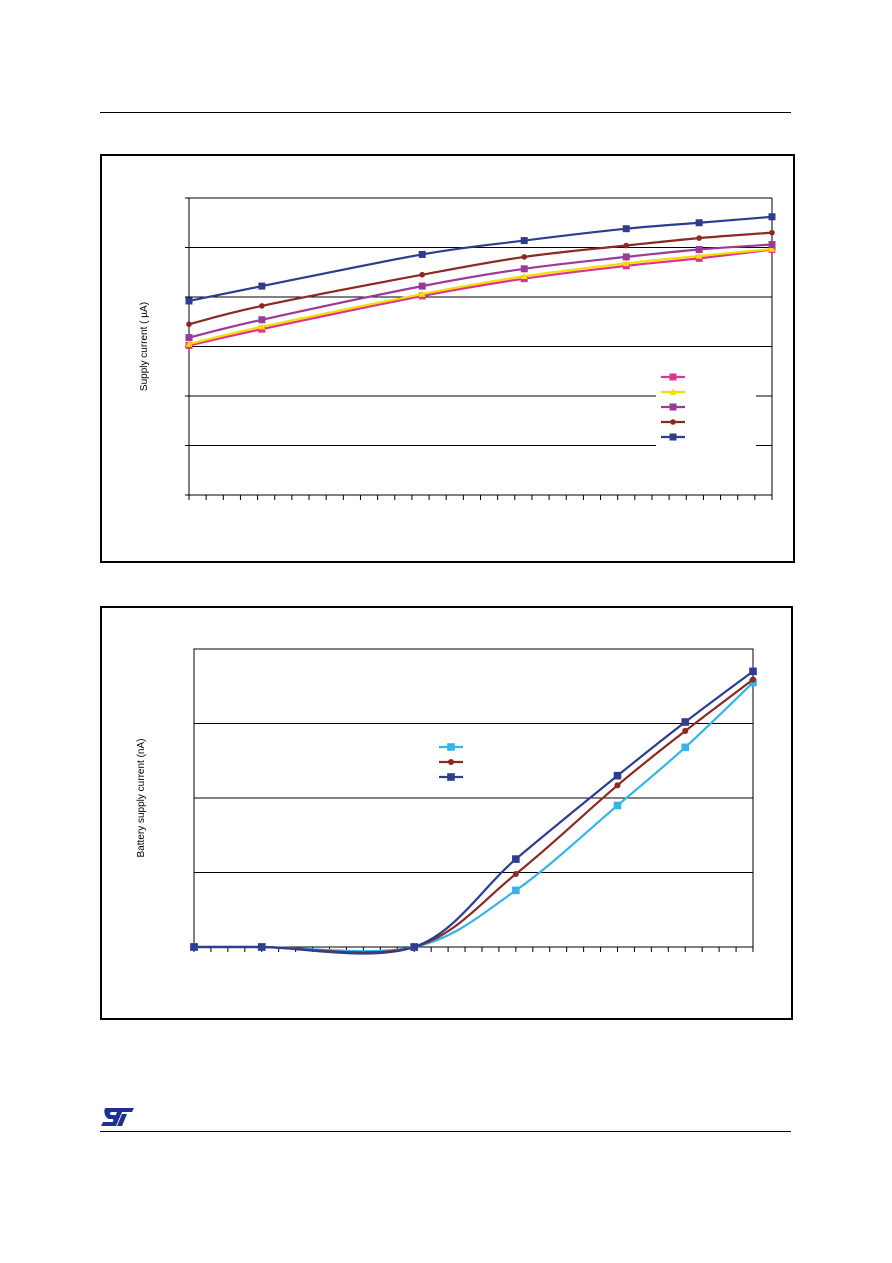  I want to click on y-axis-label: Supply current ( µA), so click(144, 346).